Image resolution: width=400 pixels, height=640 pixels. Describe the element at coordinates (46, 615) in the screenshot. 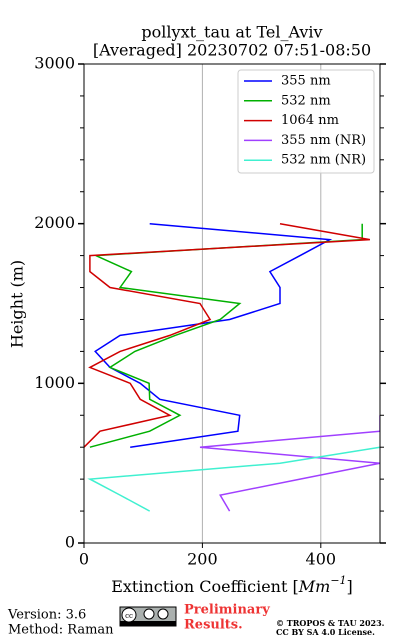

I see `version: Version: 3.6` at that location.